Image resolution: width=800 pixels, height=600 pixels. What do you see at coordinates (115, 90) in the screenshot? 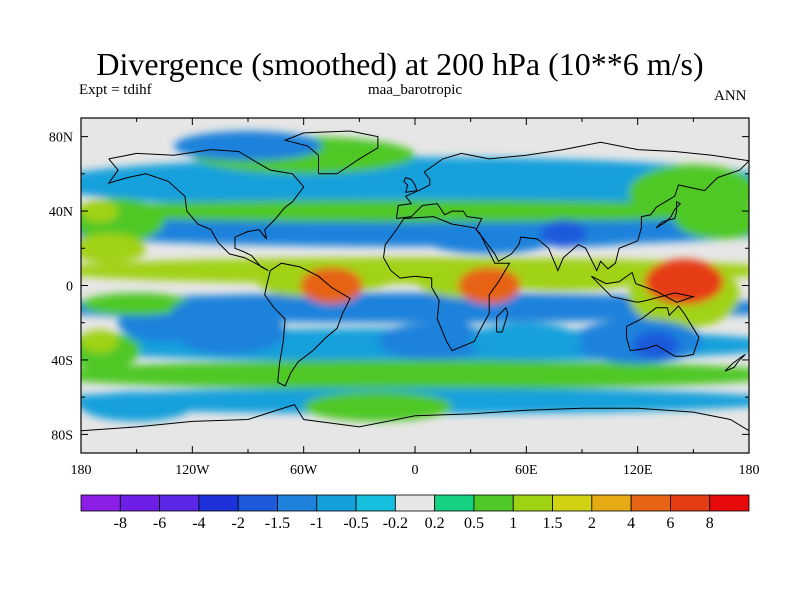
I see `experiment-label: Expt = tdihf` at bounding box center [115, 90].